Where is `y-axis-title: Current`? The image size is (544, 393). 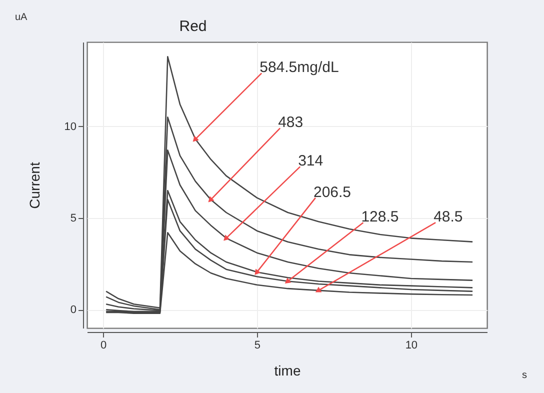 y-axis-title: Current is located at coordinates (34, 185).